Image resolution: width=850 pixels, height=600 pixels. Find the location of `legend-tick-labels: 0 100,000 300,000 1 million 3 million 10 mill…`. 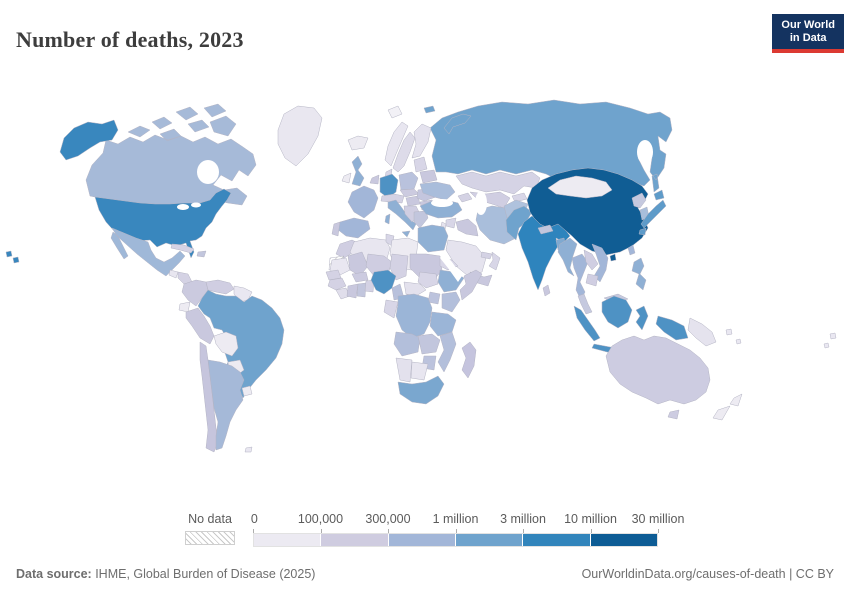

legend-tick-labels: 0 100,000 300,000 1 million 3 million 10 mill… is located at coordinates (467, 520).